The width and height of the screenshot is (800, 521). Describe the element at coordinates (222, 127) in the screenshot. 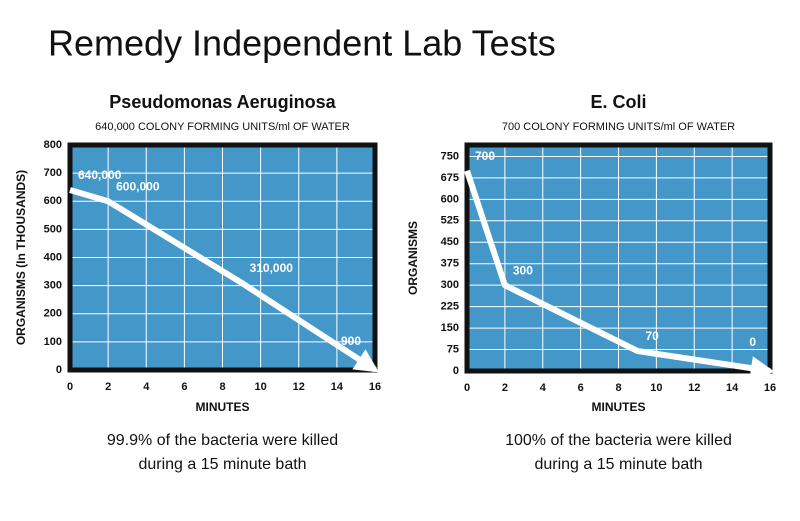

I see `chart-subtitle: 640,000 COLONY FORMING UNITS/ml OF WATER` at that location.